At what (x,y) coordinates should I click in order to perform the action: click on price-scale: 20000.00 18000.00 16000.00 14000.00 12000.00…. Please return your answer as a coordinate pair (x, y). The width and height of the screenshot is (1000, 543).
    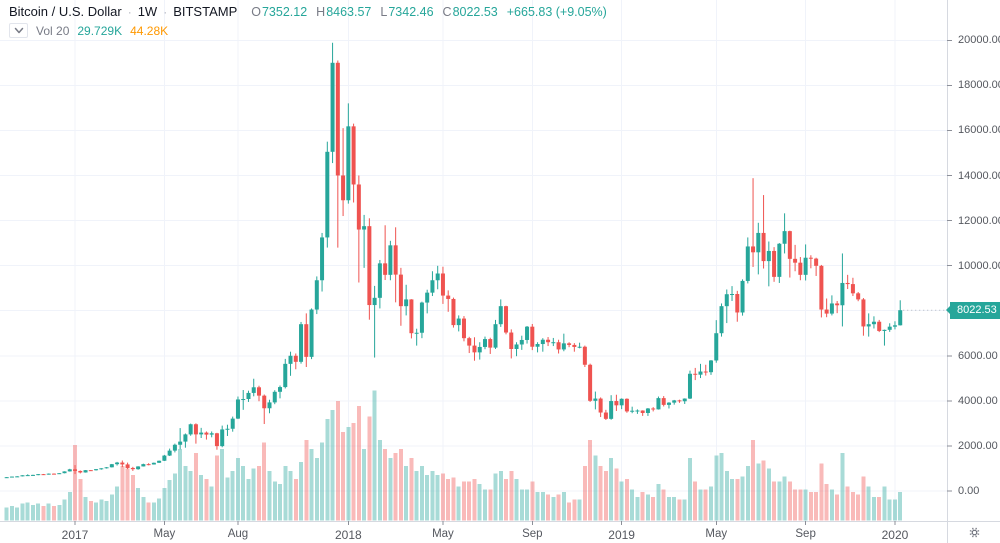
    Looking at the image, I should click on (974, 260).